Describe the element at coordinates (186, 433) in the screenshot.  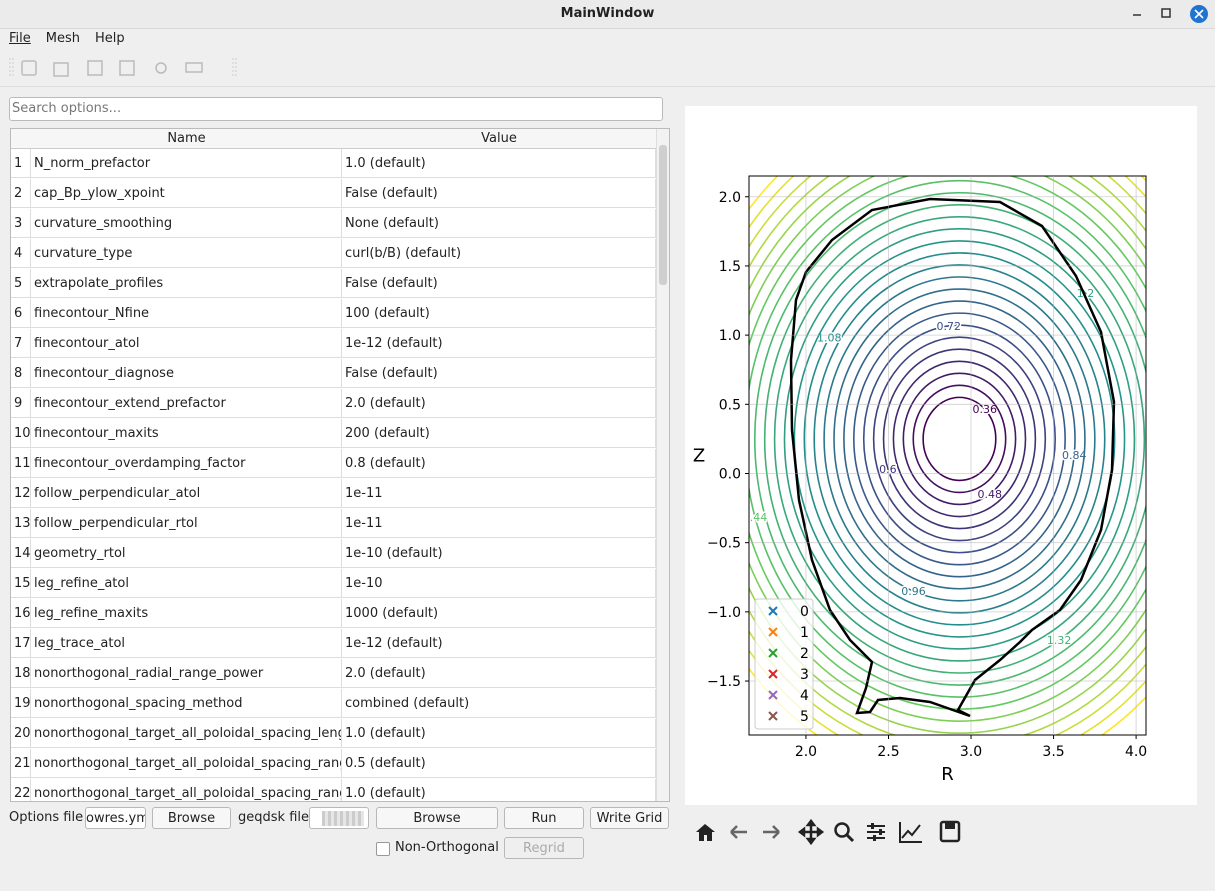
I see `option-name: finecontour_maxits` at that location.